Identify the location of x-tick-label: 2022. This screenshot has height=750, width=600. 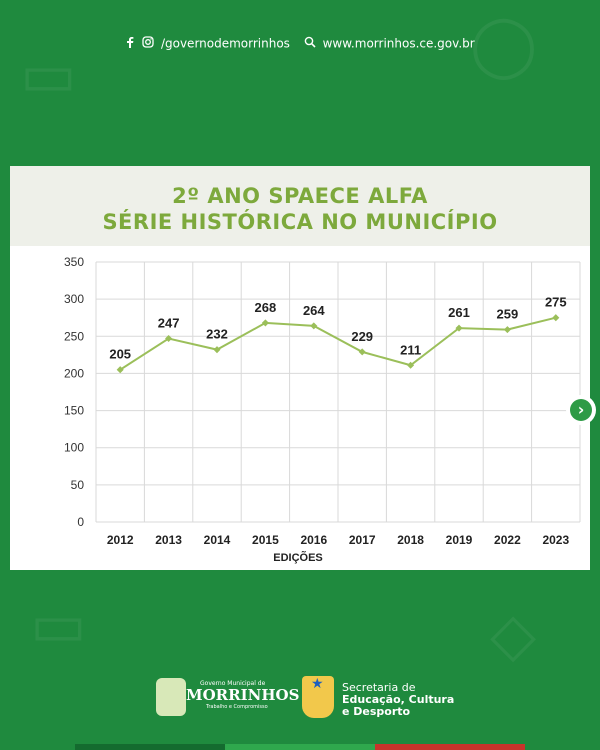
(507, 540).